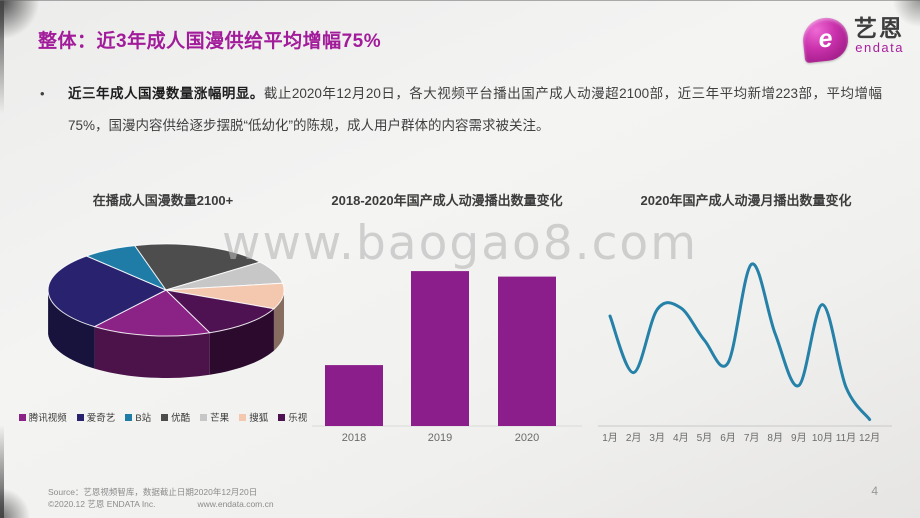 This screenshot has height=518, width=920. Describe the element at coordinates (102, 504) in the screenshot. I see `footer-copyright: ©2020.12 艺恩 ENDATA Inc.` at that location.